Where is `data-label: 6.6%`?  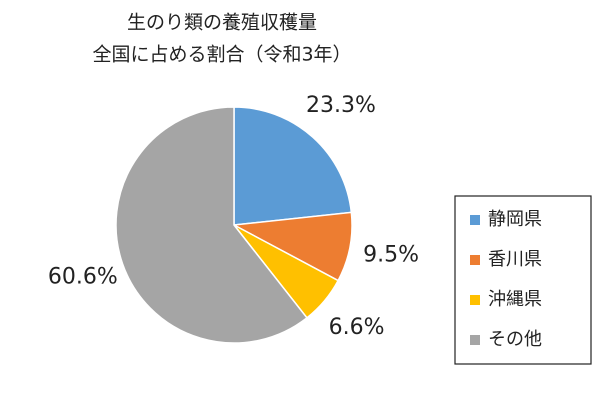 data-label: 6.6% is located at coordinates (357, 327).